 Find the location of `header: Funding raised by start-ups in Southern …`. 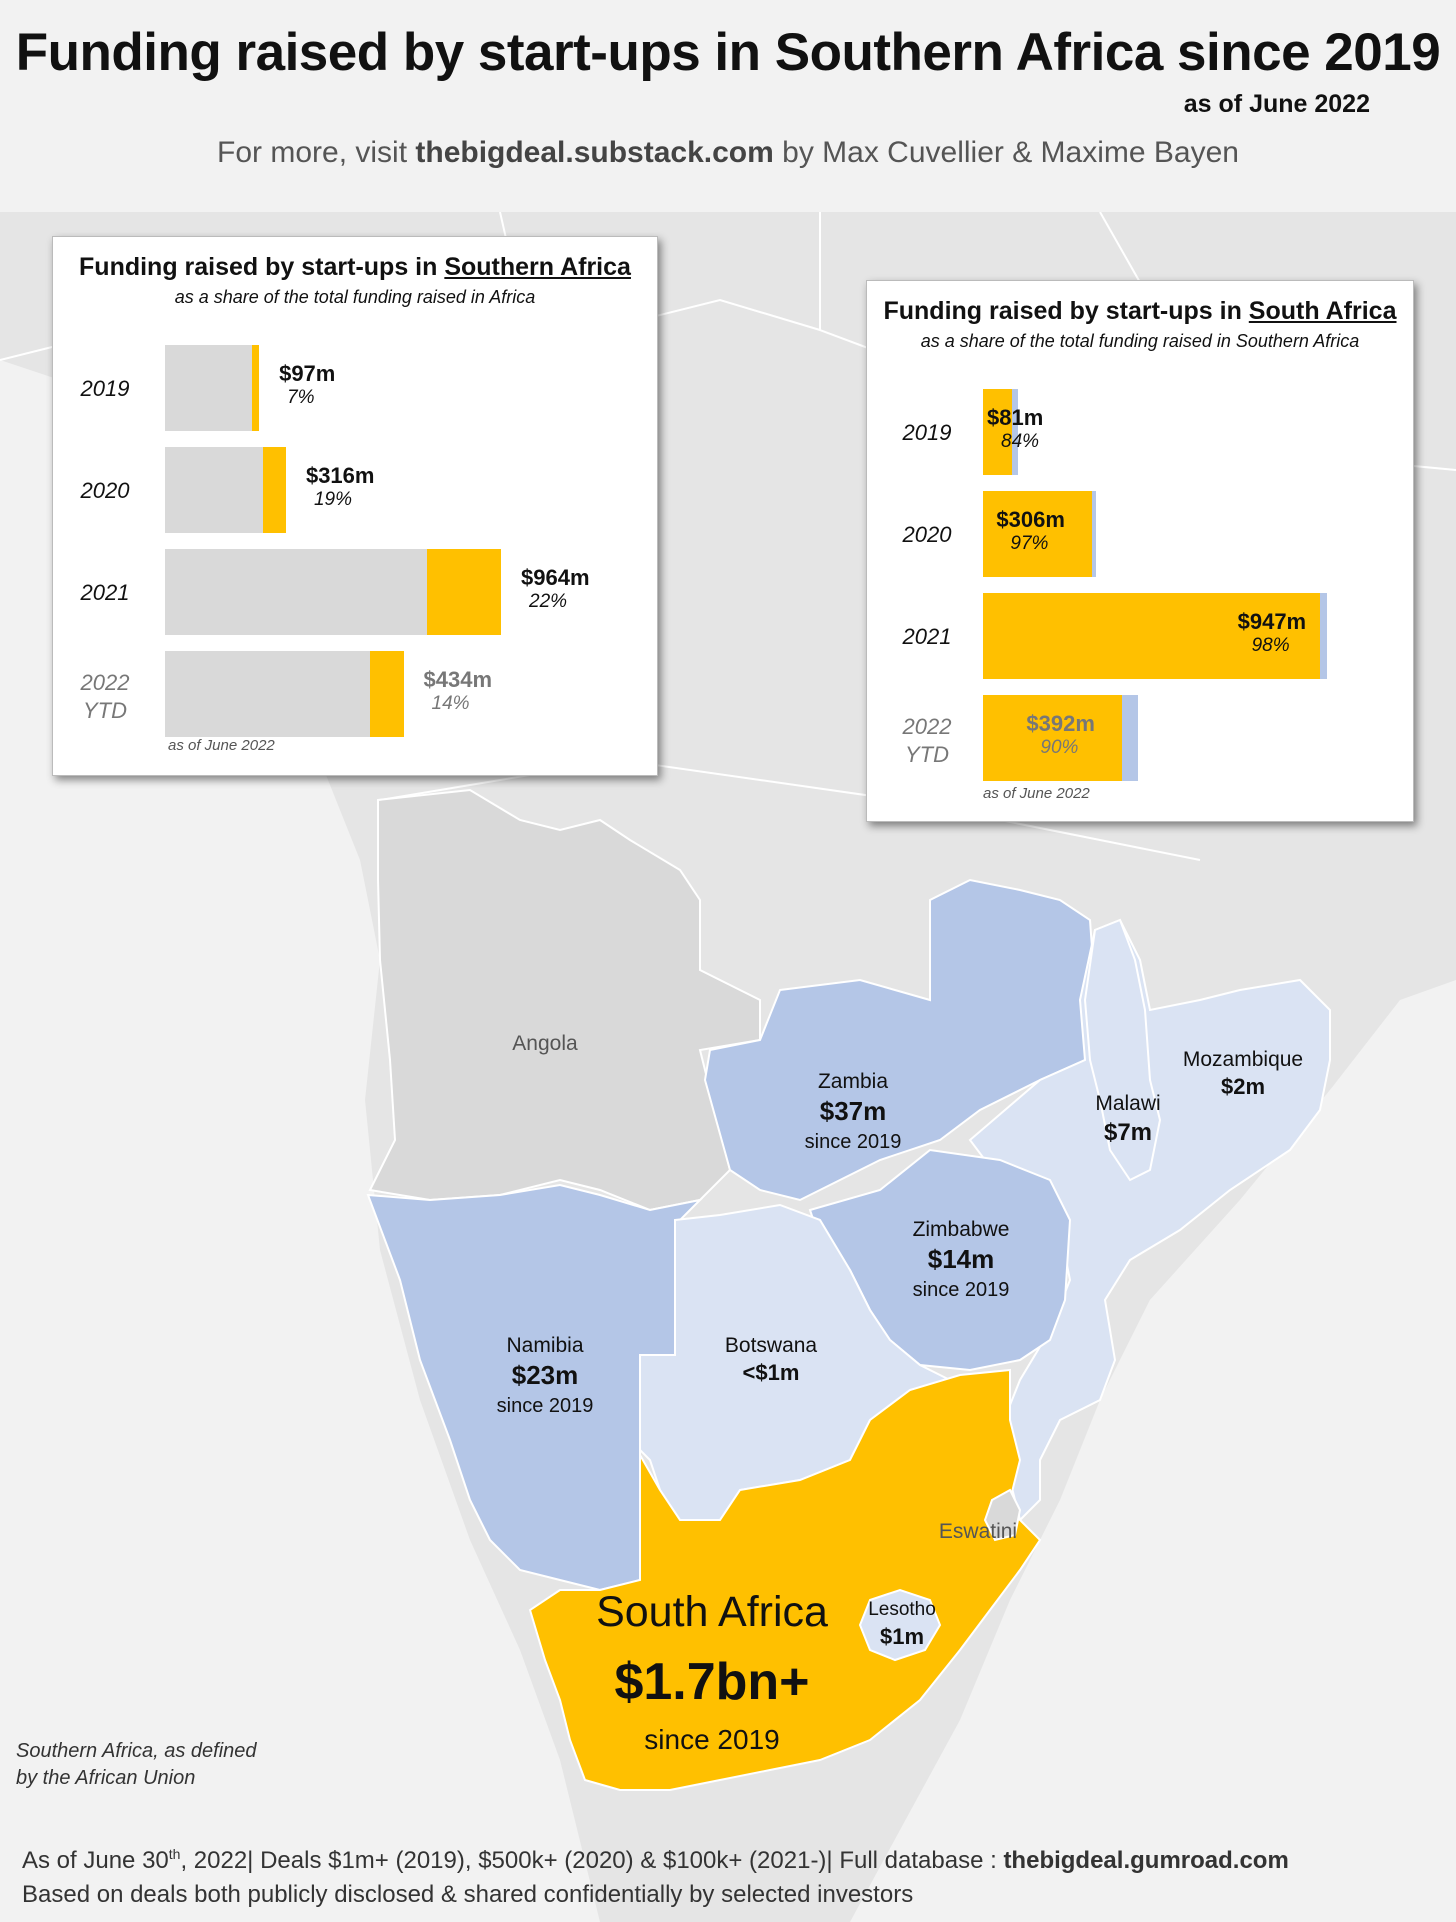

header: Funding raised by start-ups in Southern … is located at coordinates (728, 106).